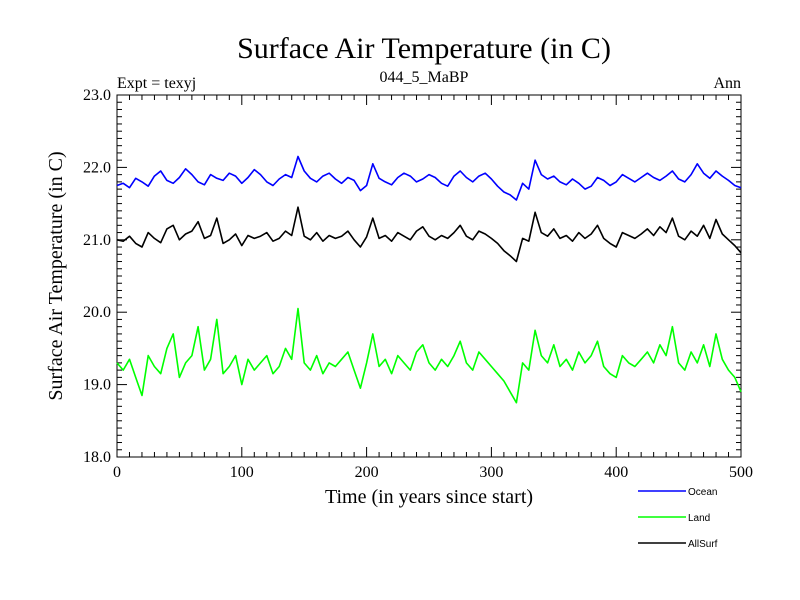  I want to click on y-tick-label: 20.0, so click(97, 312).